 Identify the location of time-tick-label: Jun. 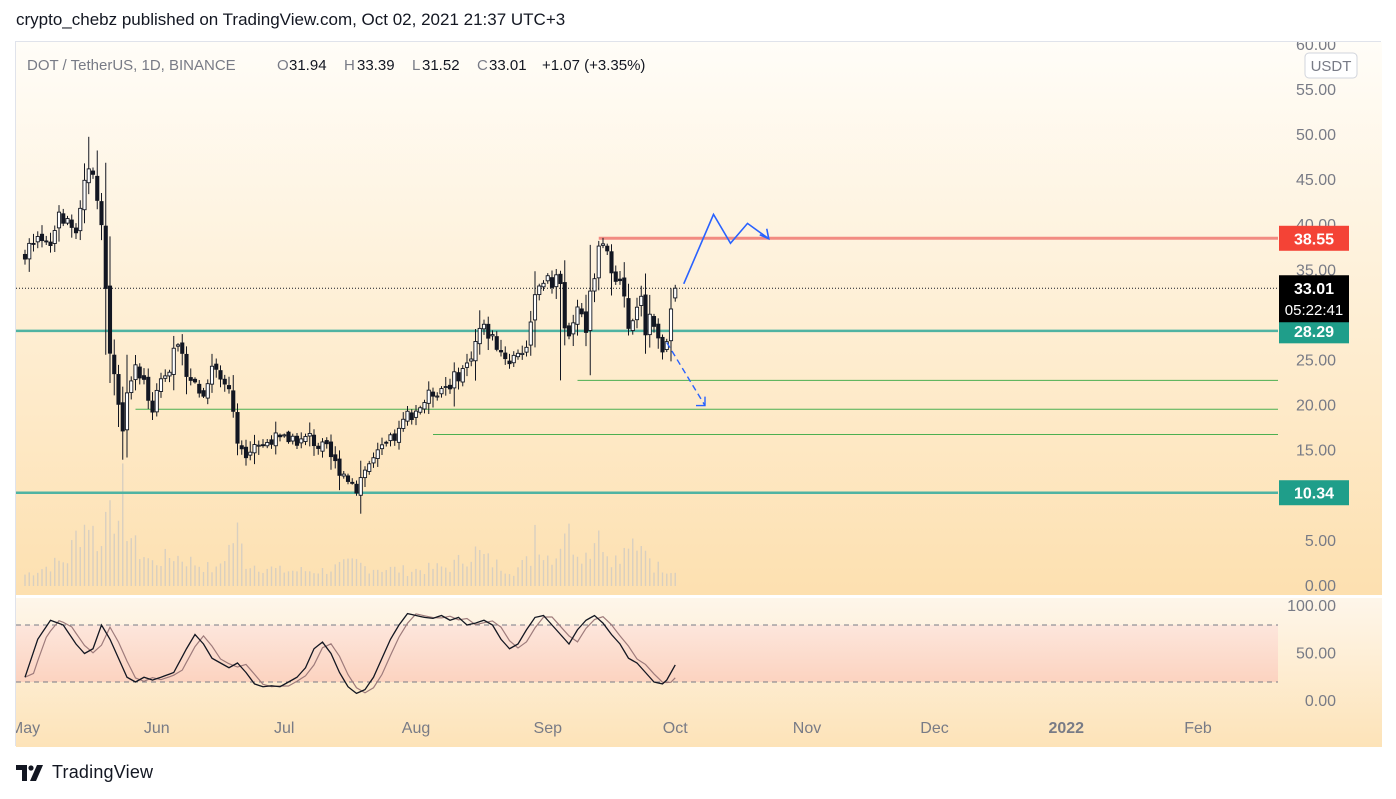
(157, 728).